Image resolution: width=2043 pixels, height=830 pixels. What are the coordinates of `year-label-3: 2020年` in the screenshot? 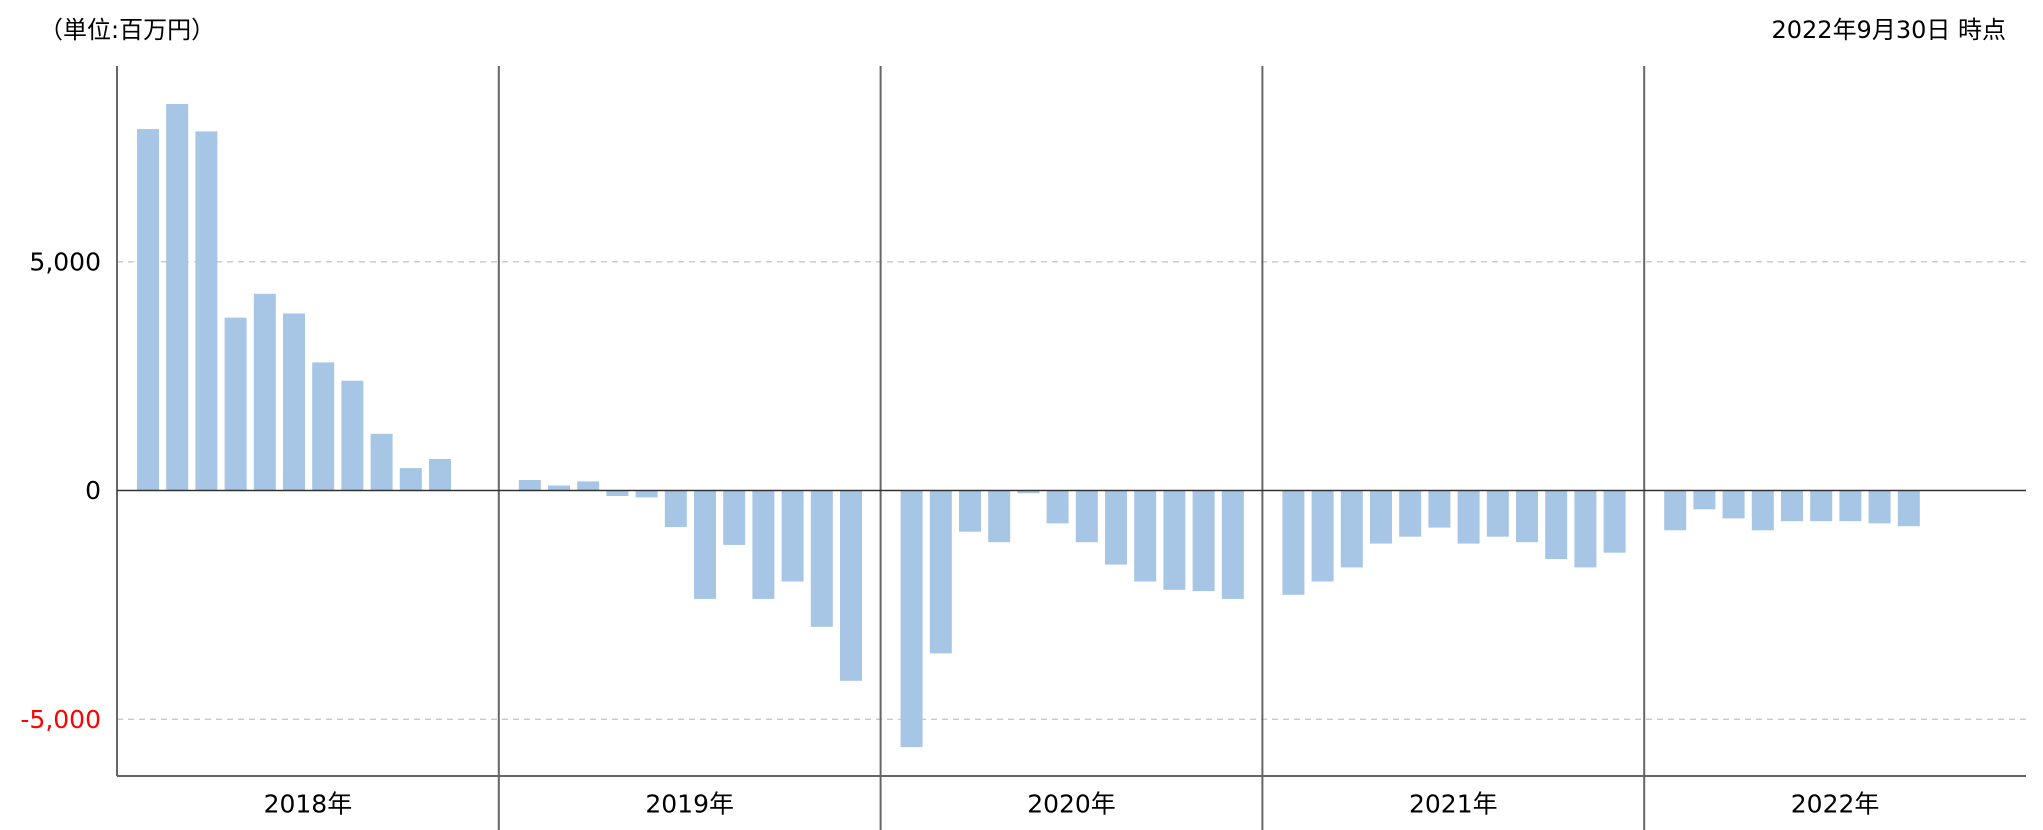 It's located at (1071, 804).